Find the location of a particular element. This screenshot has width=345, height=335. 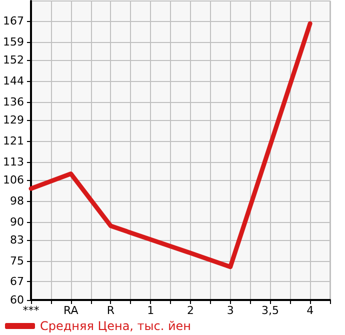

y-tick-label: 159 is located at coordinates (13, 41).